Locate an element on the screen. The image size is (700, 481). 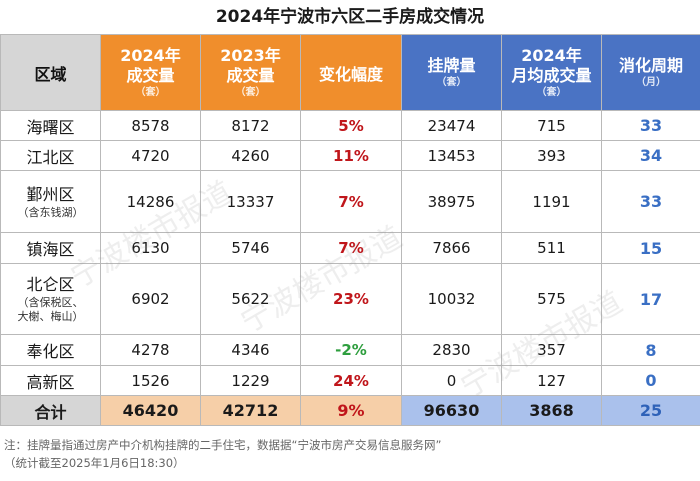
sales-2023-cell: 4260 is located at coordinates (250, 155).